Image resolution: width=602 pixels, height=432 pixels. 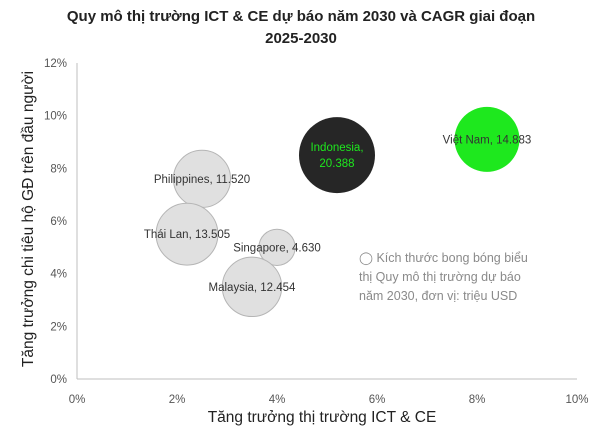 What do you see at coordinates (301, 38) in the screenshot?
I see `chart-title-line-2: 2025-2030` at bounding box center [301, 38].